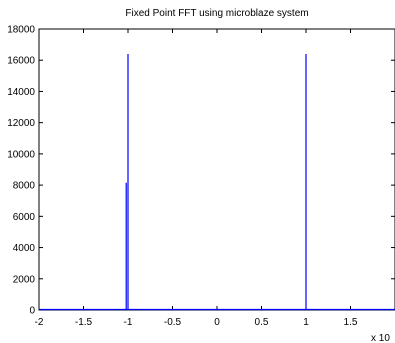  I want to click on x-tick-label: 0, so click(217, 322).